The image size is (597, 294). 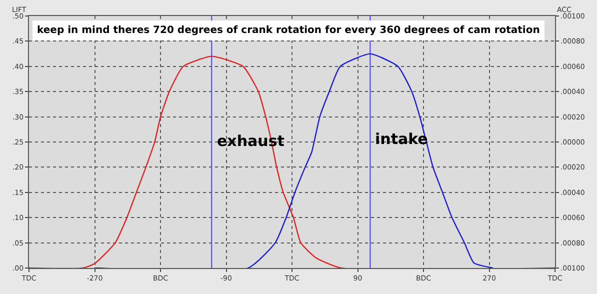 What do you see at coordinates (288, 30) in the screenshot?
I see `text: keep in mind theres 720 degrees of crank rotation for every 360 degrees of cam rotation` at bounding box center [288, 30].